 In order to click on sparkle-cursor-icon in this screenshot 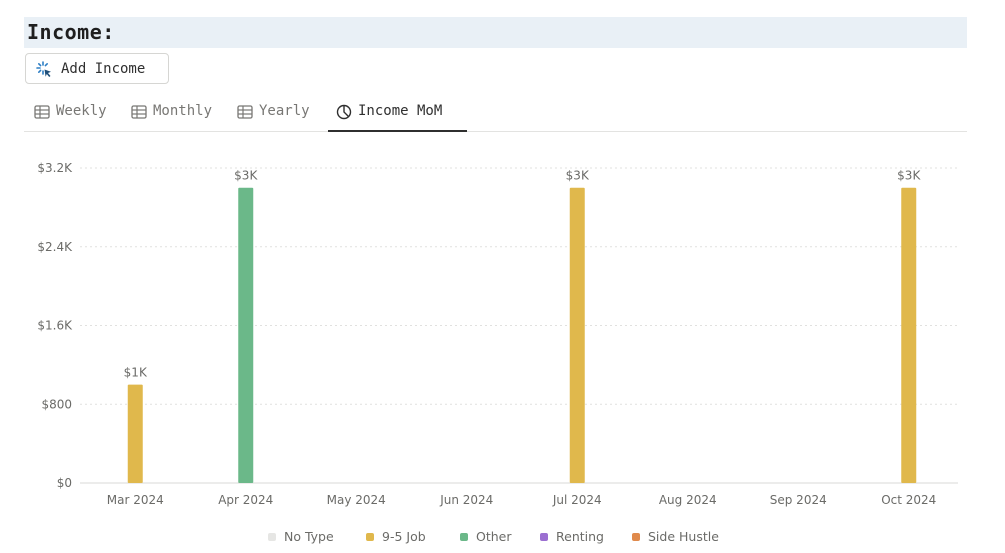, I will do `click(43, 69)`.